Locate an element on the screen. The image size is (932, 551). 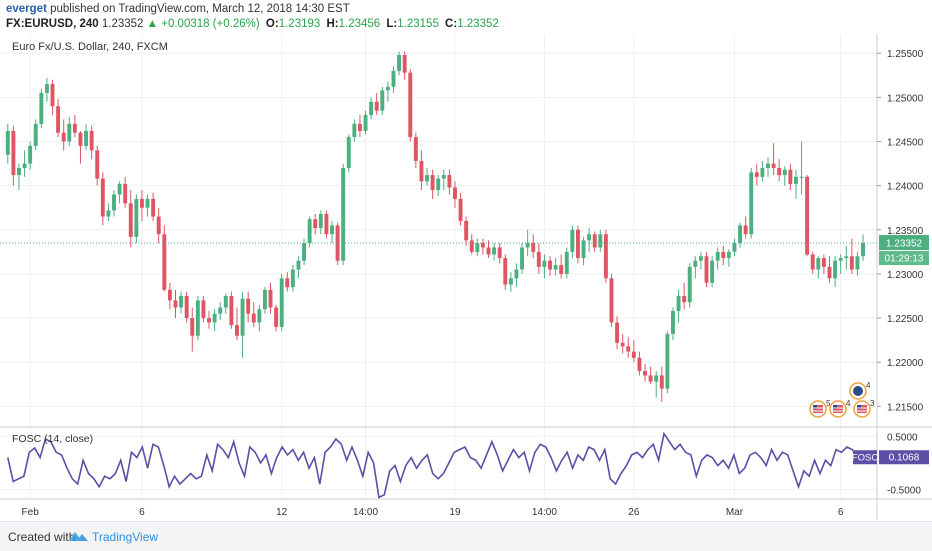
us-flag-event-icon: 4 is located at coordinates (840, 408).